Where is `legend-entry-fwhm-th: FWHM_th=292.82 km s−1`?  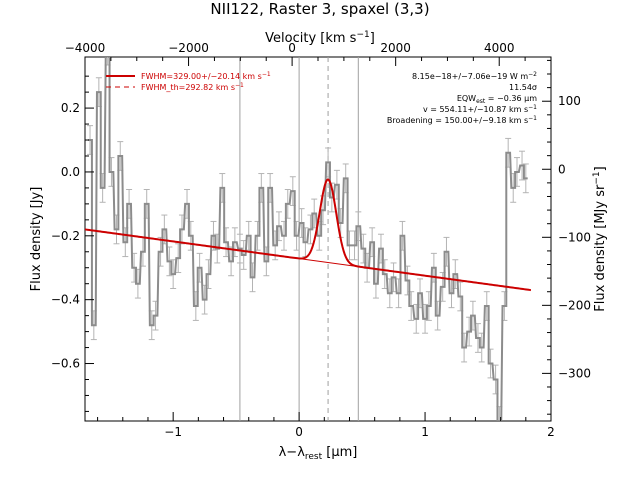
legend-entry-fwhm-th: FWHM_th=292.82 km s−1 is located at coordinates (192, 87).